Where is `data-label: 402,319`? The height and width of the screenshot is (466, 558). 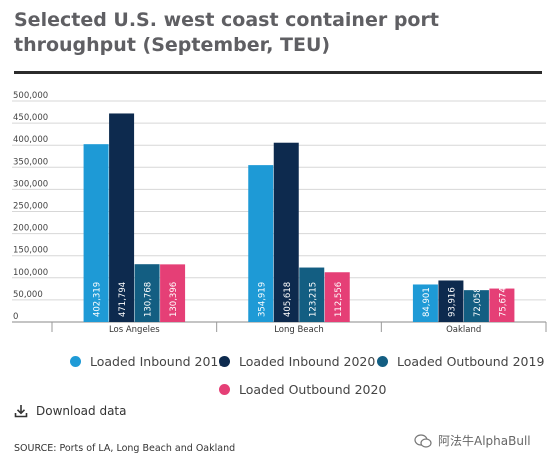 data-label: 402,319 is located at coordinates (98, 299).